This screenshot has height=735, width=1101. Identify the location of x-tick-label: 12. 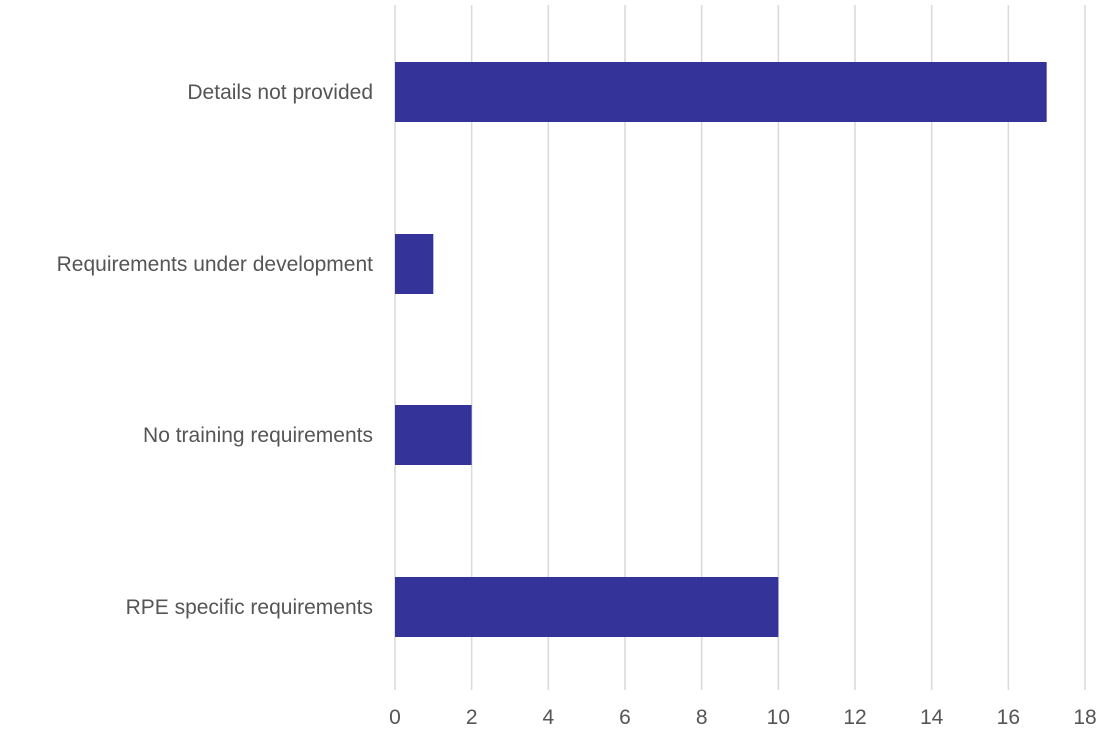
(854, 717).